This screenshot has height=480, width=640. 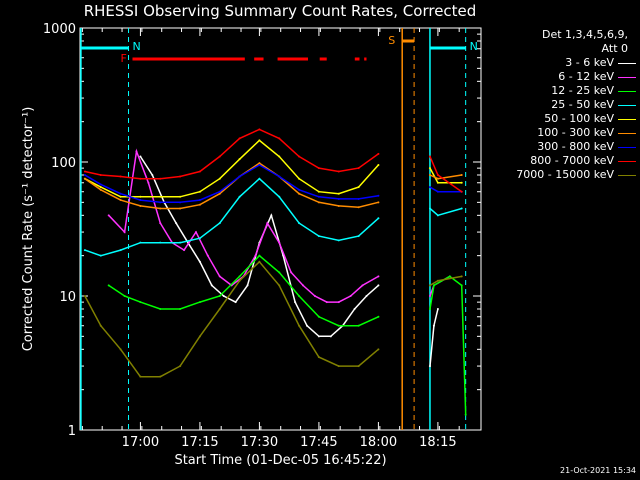 What do you see at coordinates (558, 91) in the screenshot?
I see `legend-item: 12 - 25 keV` at bounding box center [558, 91].